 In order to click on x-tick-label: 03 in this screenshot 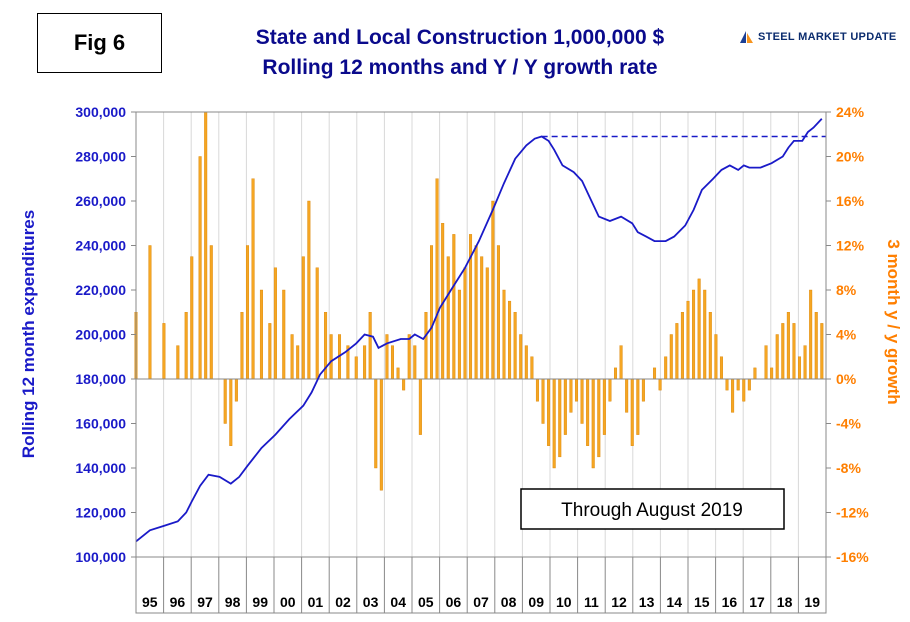, I will do `click(371, 602)`.